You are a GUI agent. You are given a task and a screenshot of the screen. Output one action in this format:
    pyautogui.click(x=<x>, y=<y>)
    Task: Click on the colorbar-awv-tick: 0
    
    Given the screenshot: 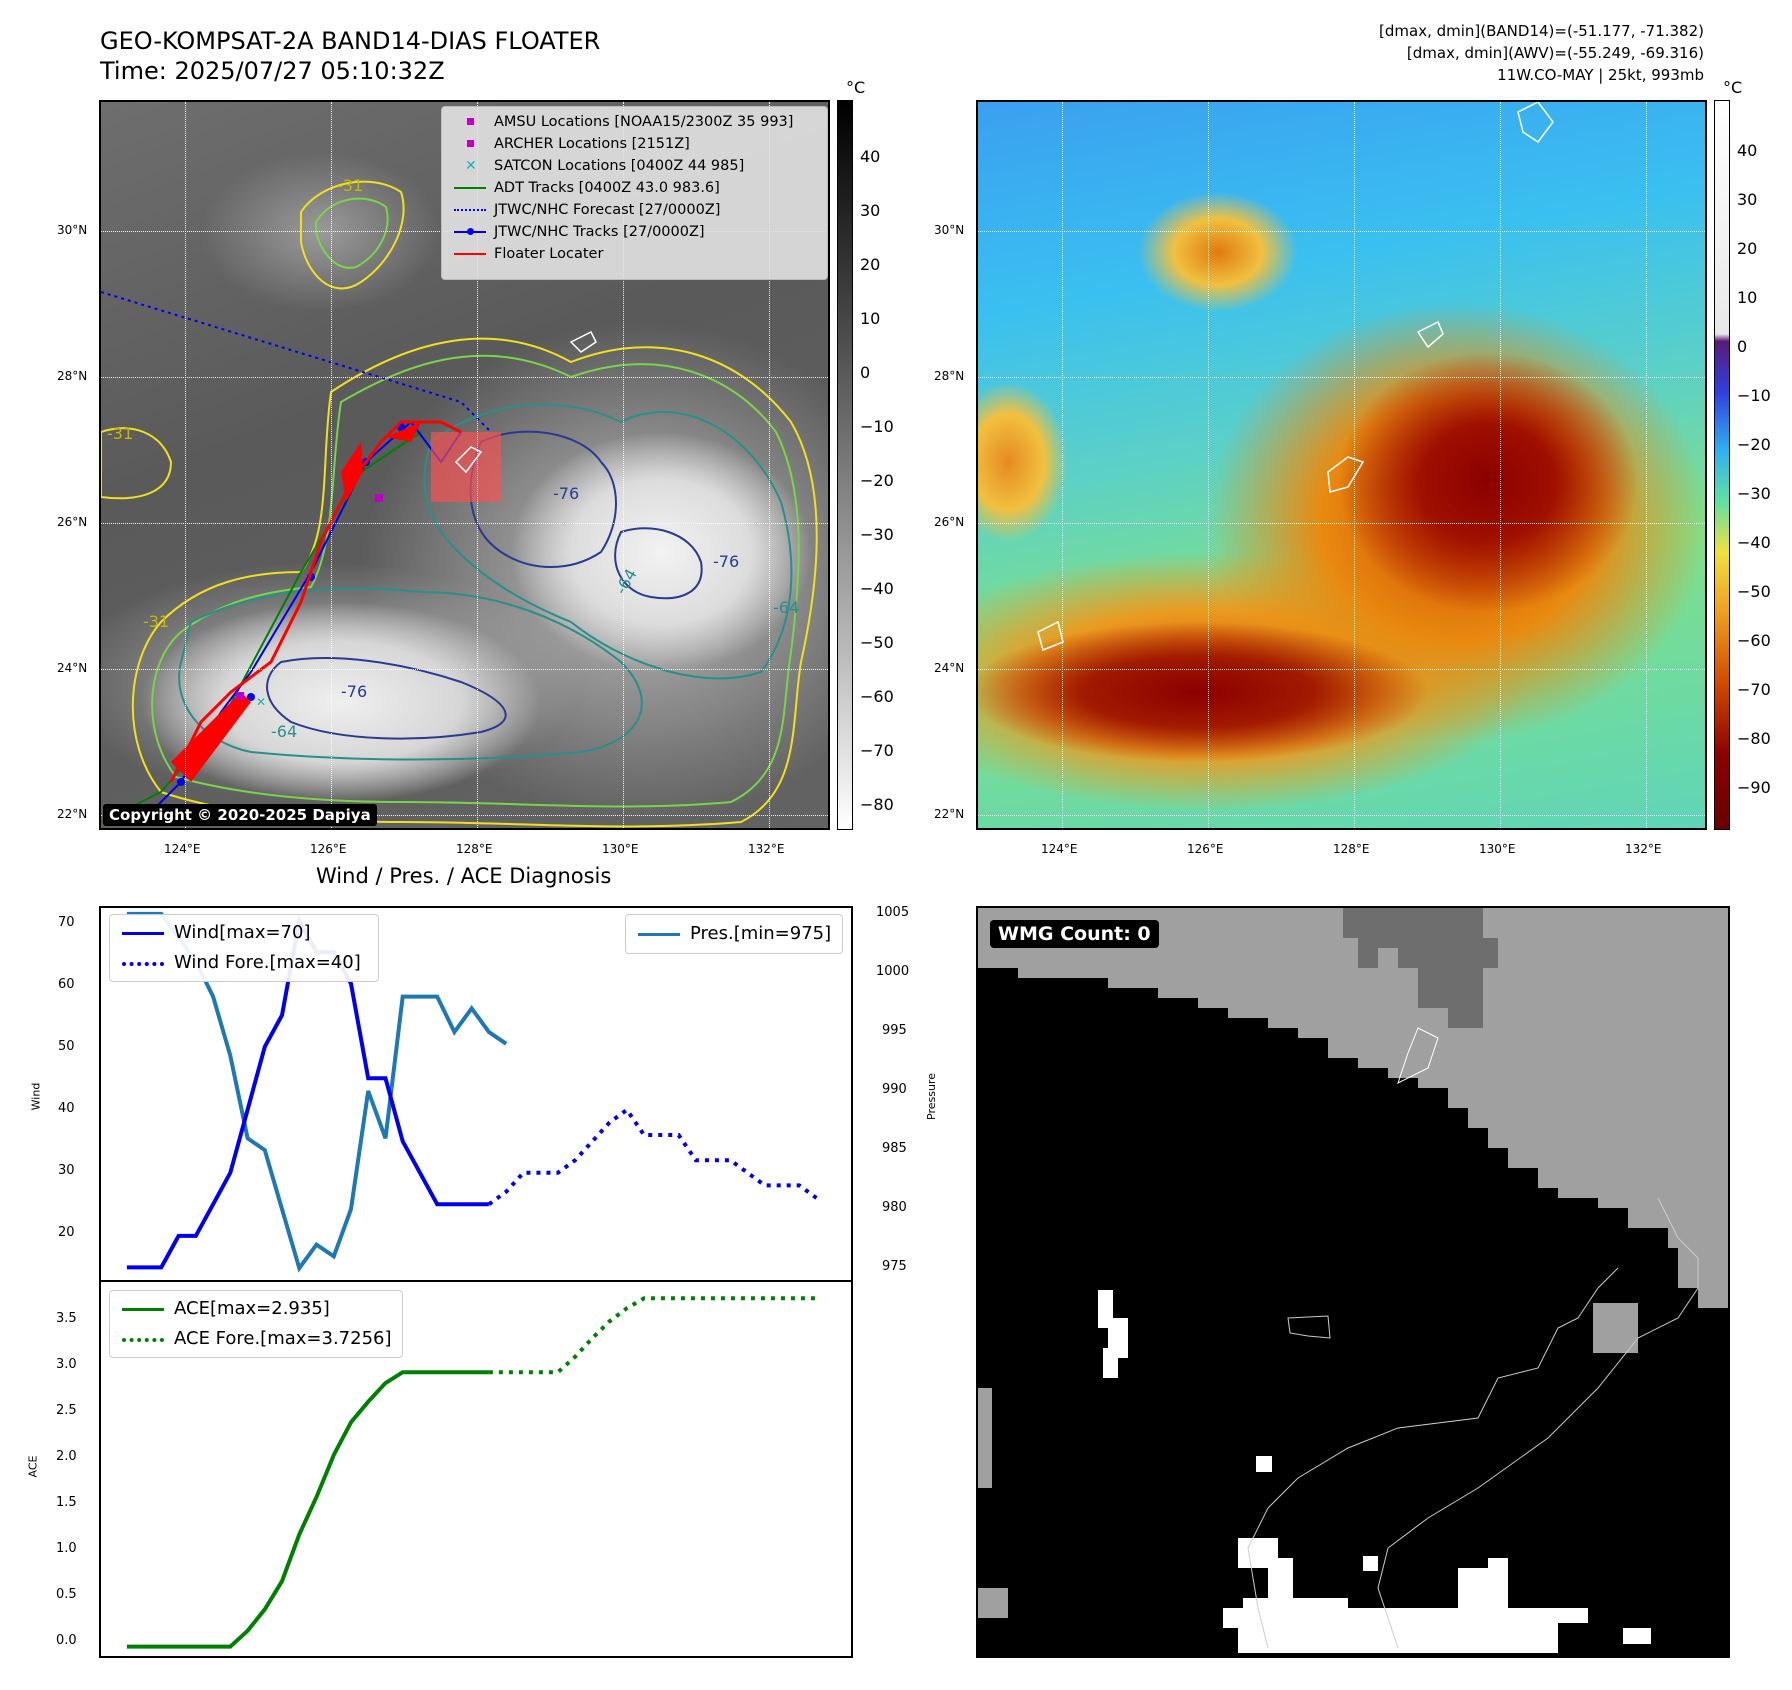 What is the action you would take?
    pyautogui.click(x=1742, y=346)
    